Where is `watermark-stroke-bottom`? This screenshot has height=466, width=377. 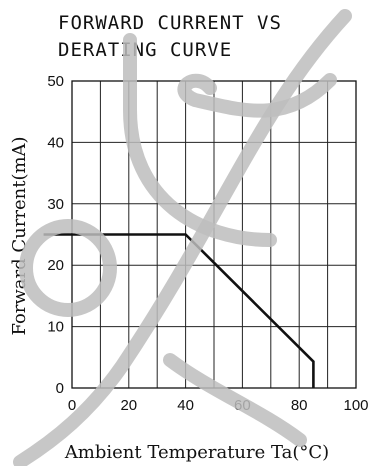 watermark-stroke-bottom is located at coordinates (235, 400).